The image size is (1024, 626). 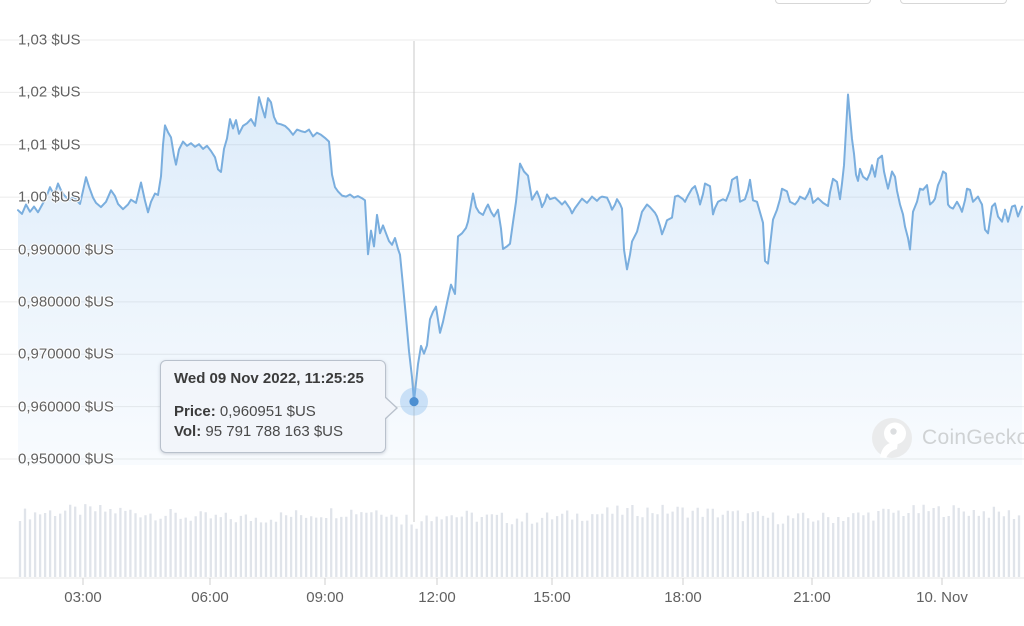 I want to click on tooltip-price-row: Price: 0,960951 $US, so click(x=273, y=412).